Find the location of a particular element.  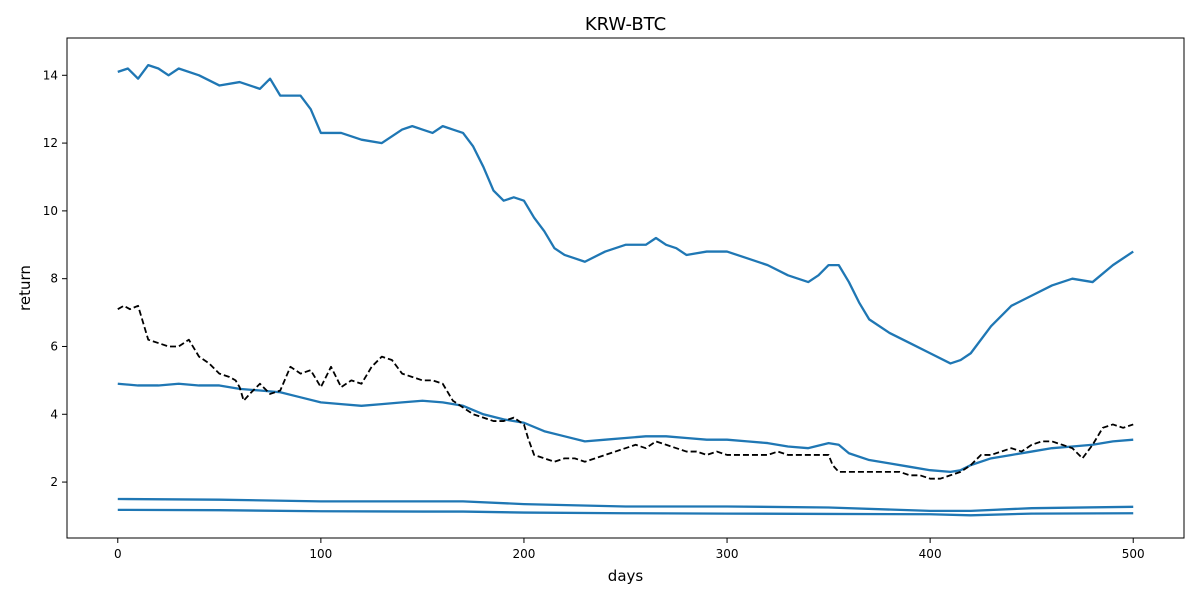

y-axis: 2 4 6 8 10 12 14 is located at coordinates (55, 278).